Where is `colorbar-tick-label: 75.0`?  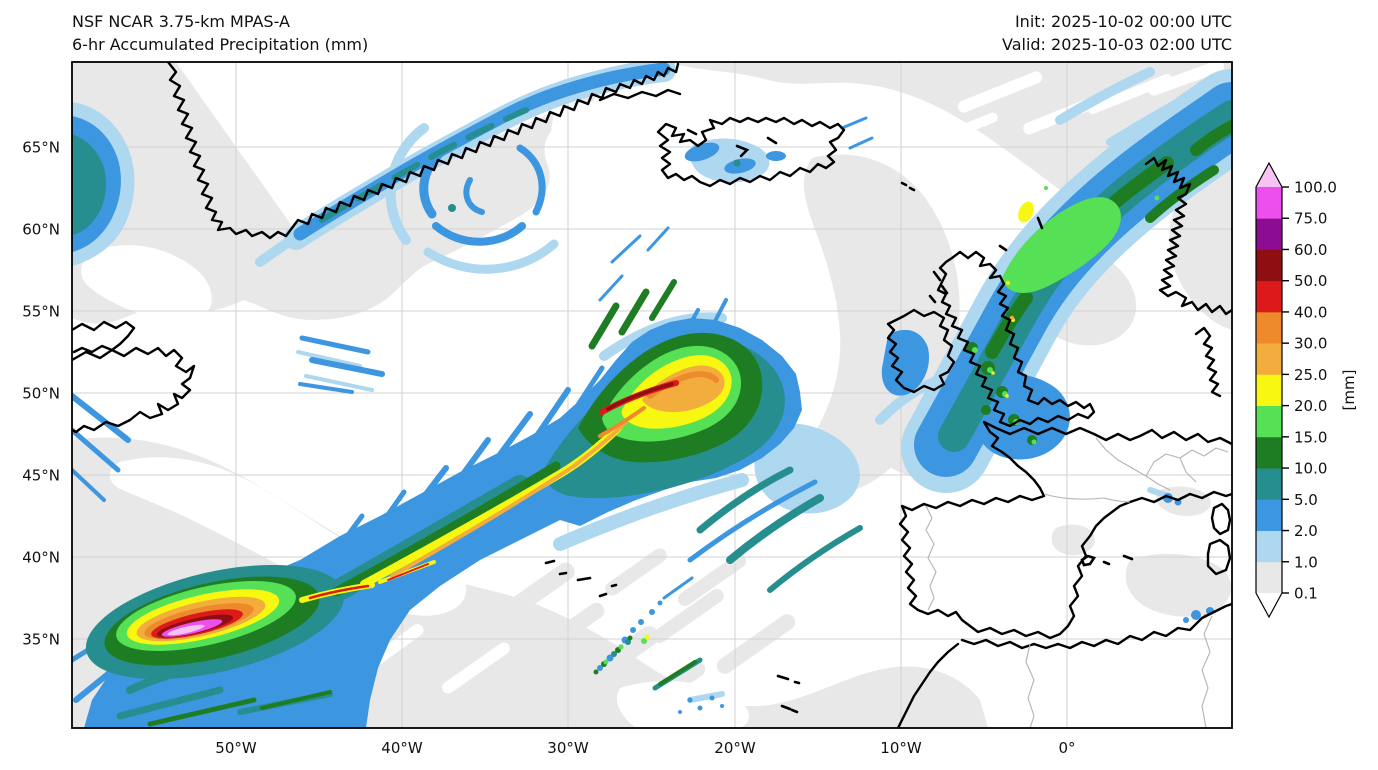
colorbar-tick-label: 75.0 is located at coordinates (1310, 219).